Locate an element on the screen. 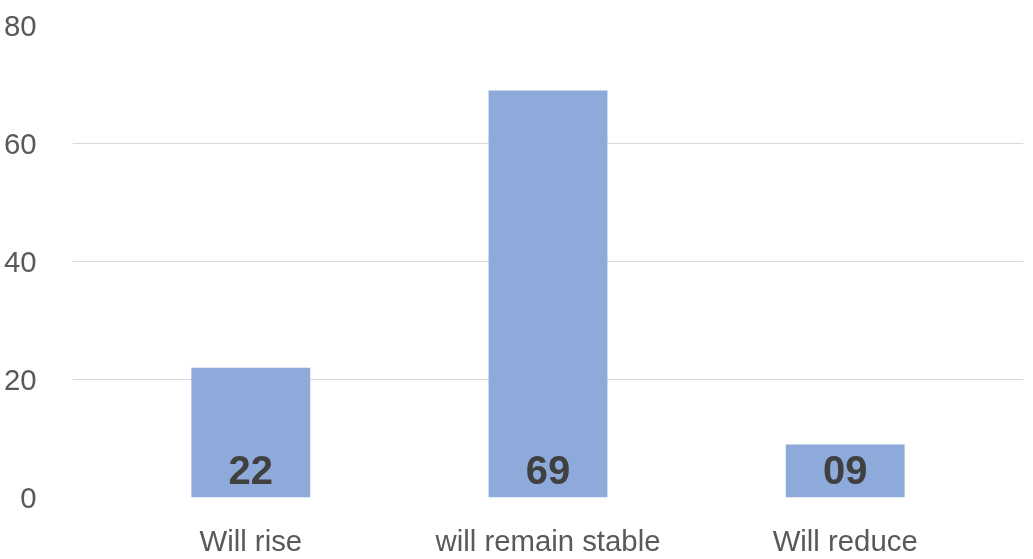 The height and width of the screenshot is (559, 1033). data-label: 69 is located at coordinates (548, 469).